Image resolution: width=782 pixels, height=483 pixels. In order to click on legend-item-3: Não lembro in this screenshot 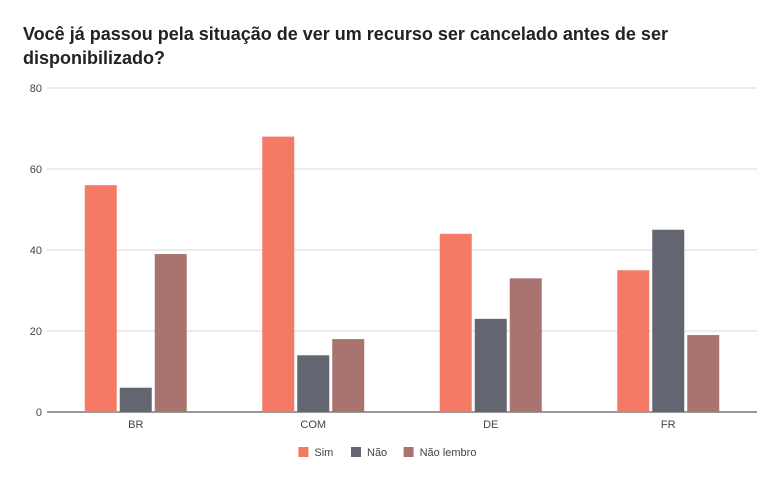, I will do `click(440, 453)`.